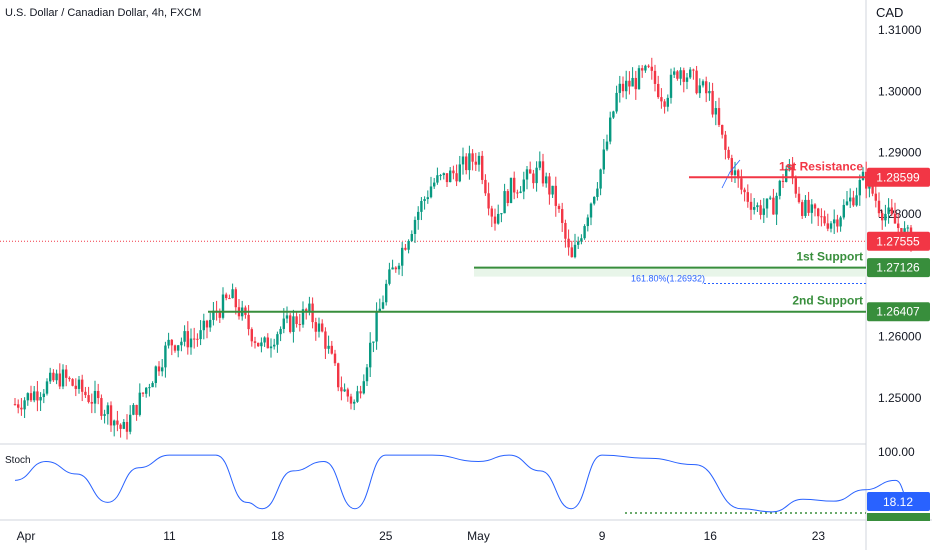  I want to click on stoch-line, so click(463, 483).